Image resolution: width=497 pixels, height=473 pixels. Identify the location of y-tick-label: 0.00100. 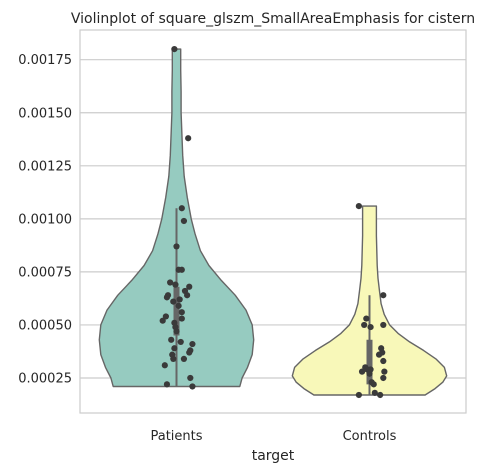
(45, 219).